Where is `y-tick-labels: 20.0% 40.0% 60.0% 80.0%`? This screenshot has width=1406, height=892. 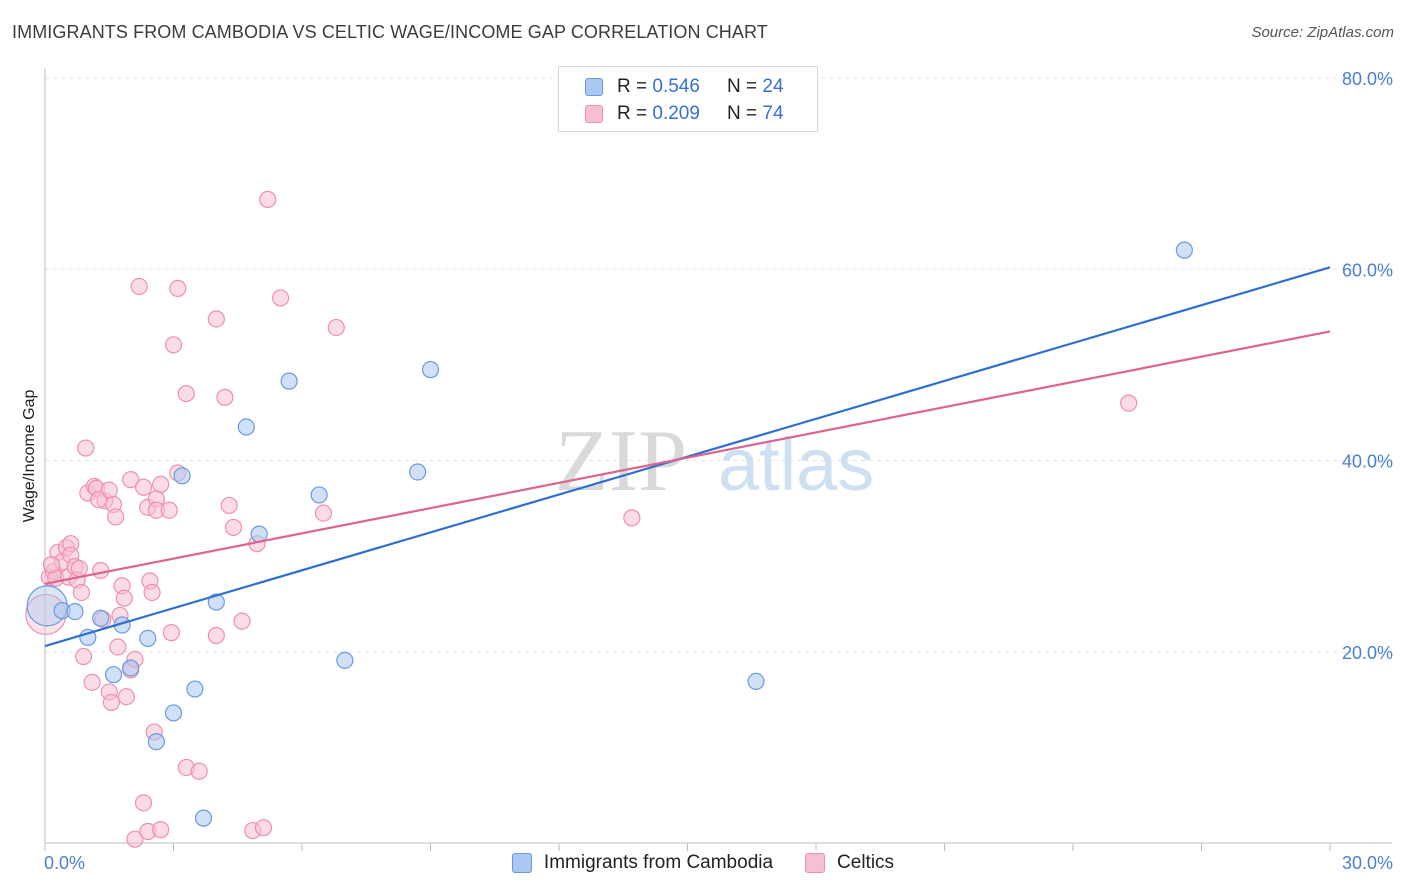
y-tick-labels: 20.0% 40.0% 60.0% 80.0% is located at coordinates (1367, 366).